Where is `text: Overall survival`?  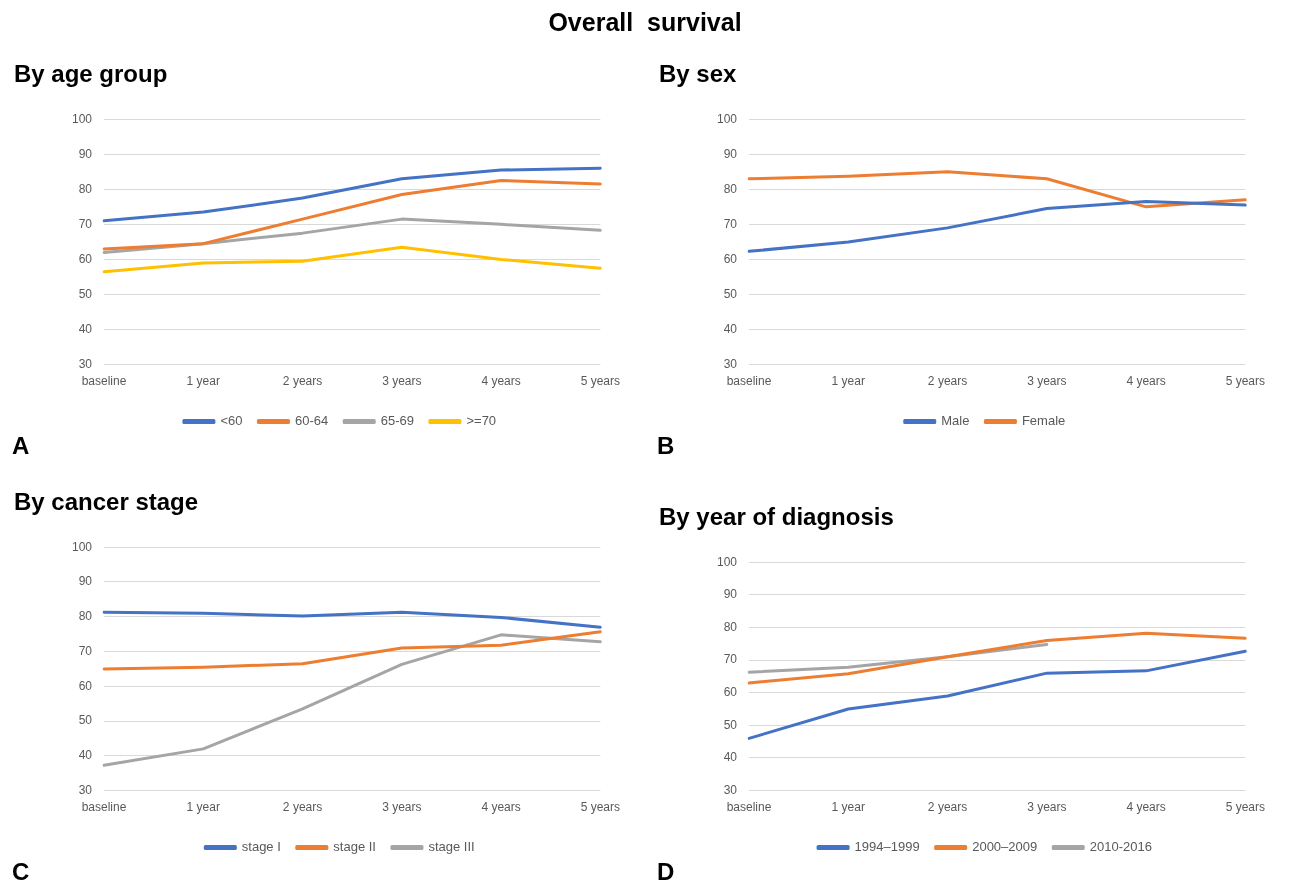
text: Overall survival is located at coordinates (645, 22).